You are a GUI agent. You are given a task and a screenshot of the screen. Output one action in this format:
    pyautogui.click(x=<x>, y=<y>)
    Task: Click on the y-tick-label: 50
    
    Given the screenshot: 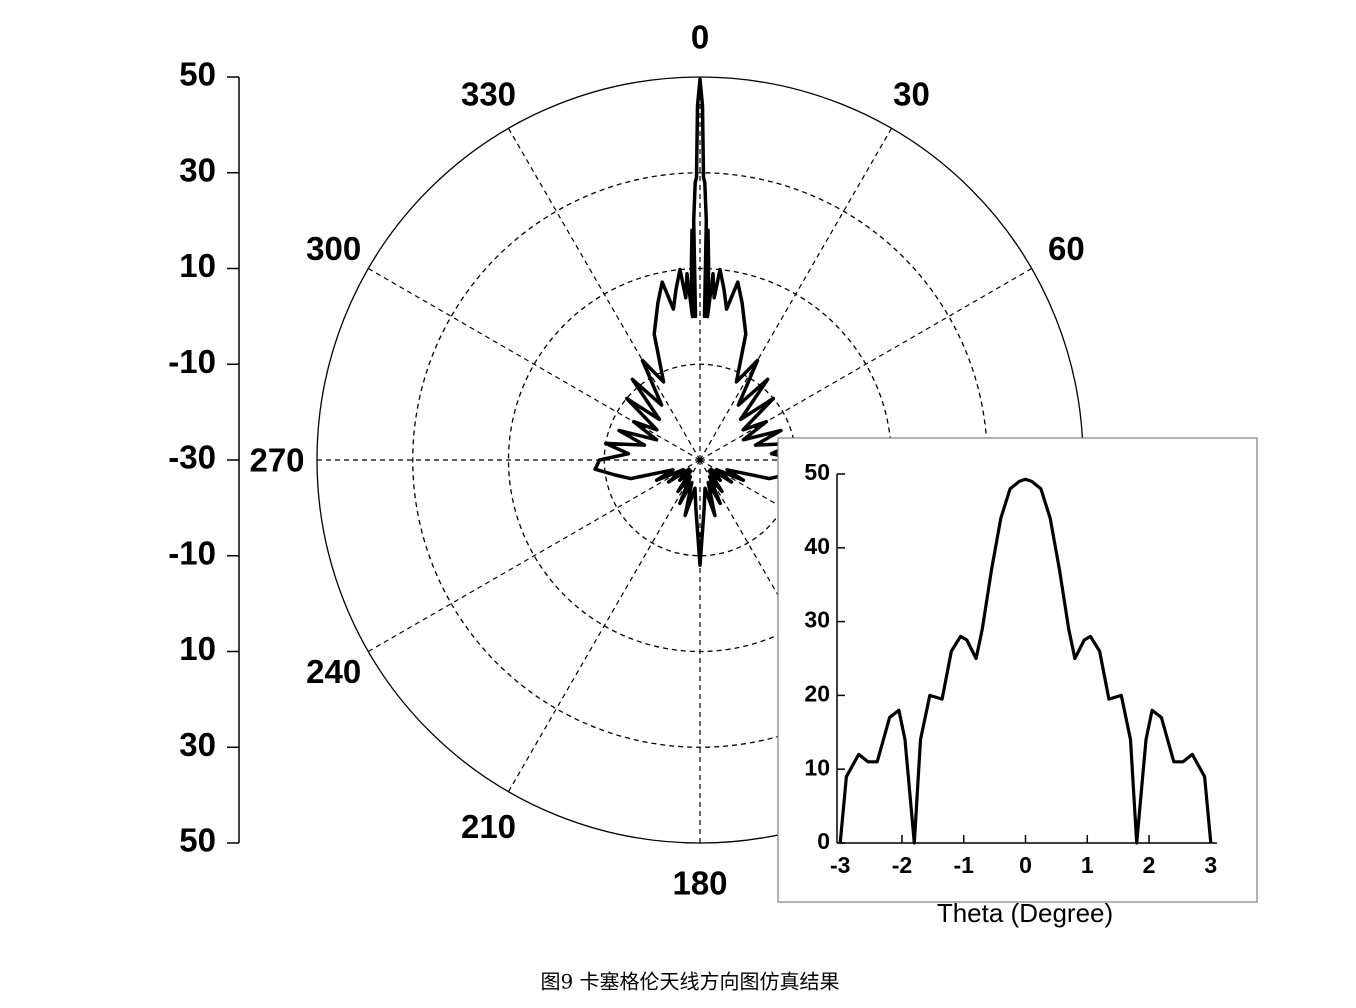 What is the action you would take?
    pyautogui.click(x=817, y=472)
    